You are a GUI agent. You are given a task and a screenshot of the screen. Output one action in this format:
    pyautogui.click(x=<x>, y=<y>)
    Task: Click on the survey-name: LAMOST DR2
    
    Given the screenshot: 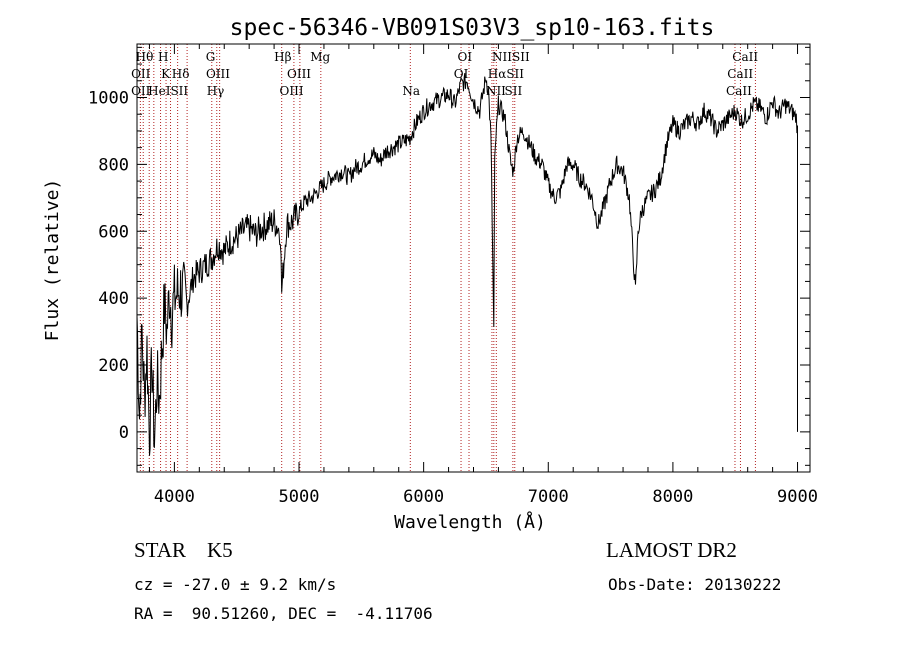 What is the action you would take?
    pyautogui.click(x=671, y=550)
    